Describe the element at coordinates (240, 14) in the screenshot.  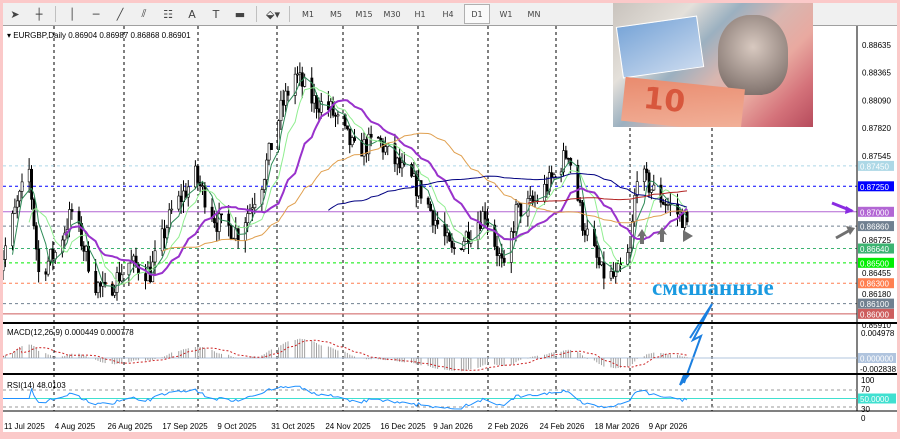
I see `rectangle-icon: ▬` at that location.